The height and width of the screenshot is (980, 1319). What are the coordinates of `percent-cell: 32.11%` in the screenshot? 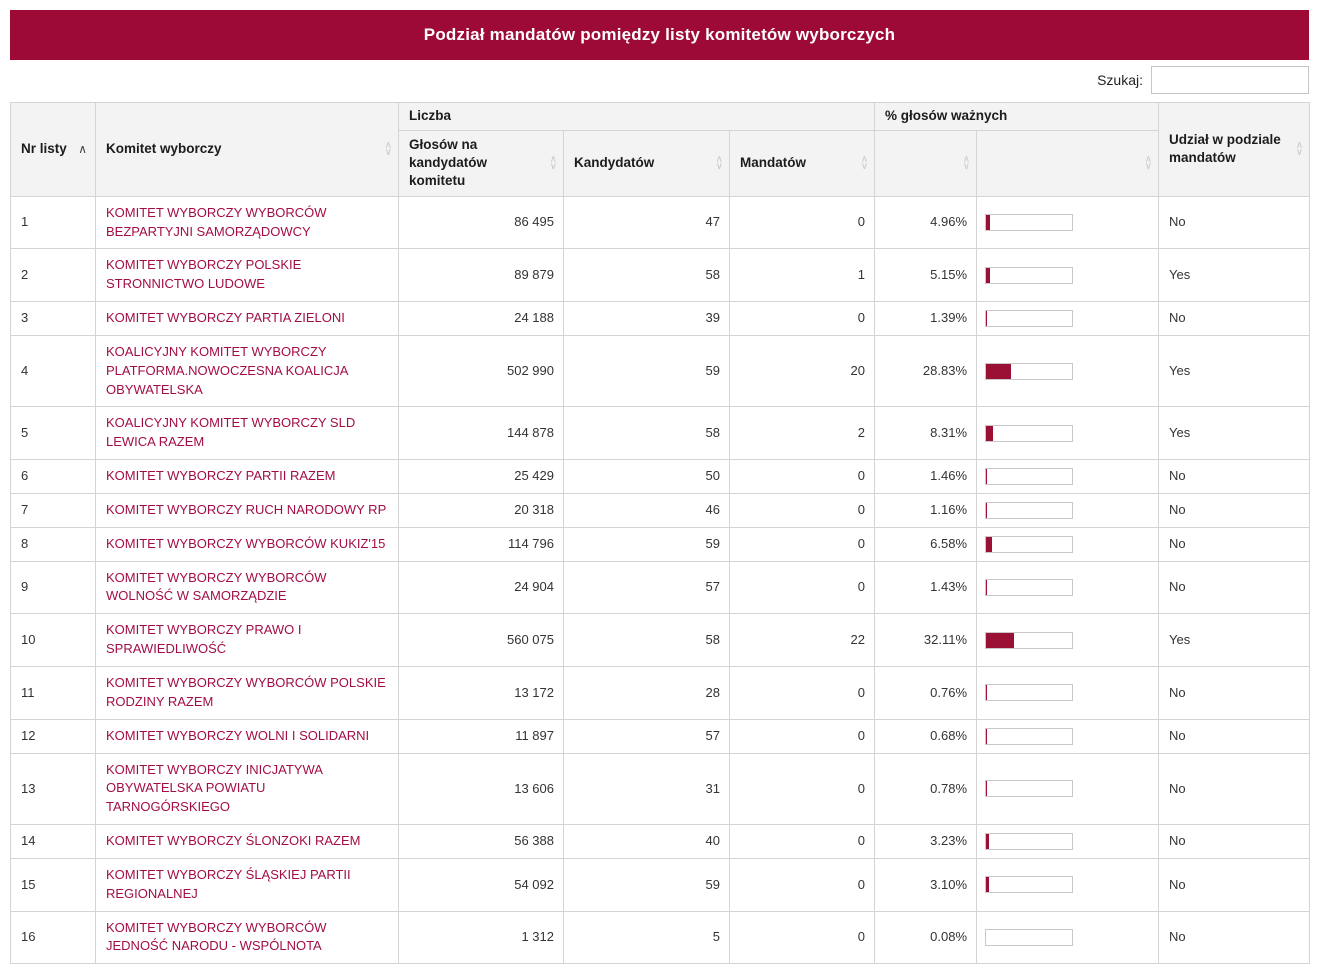 It's located at (926, 640).